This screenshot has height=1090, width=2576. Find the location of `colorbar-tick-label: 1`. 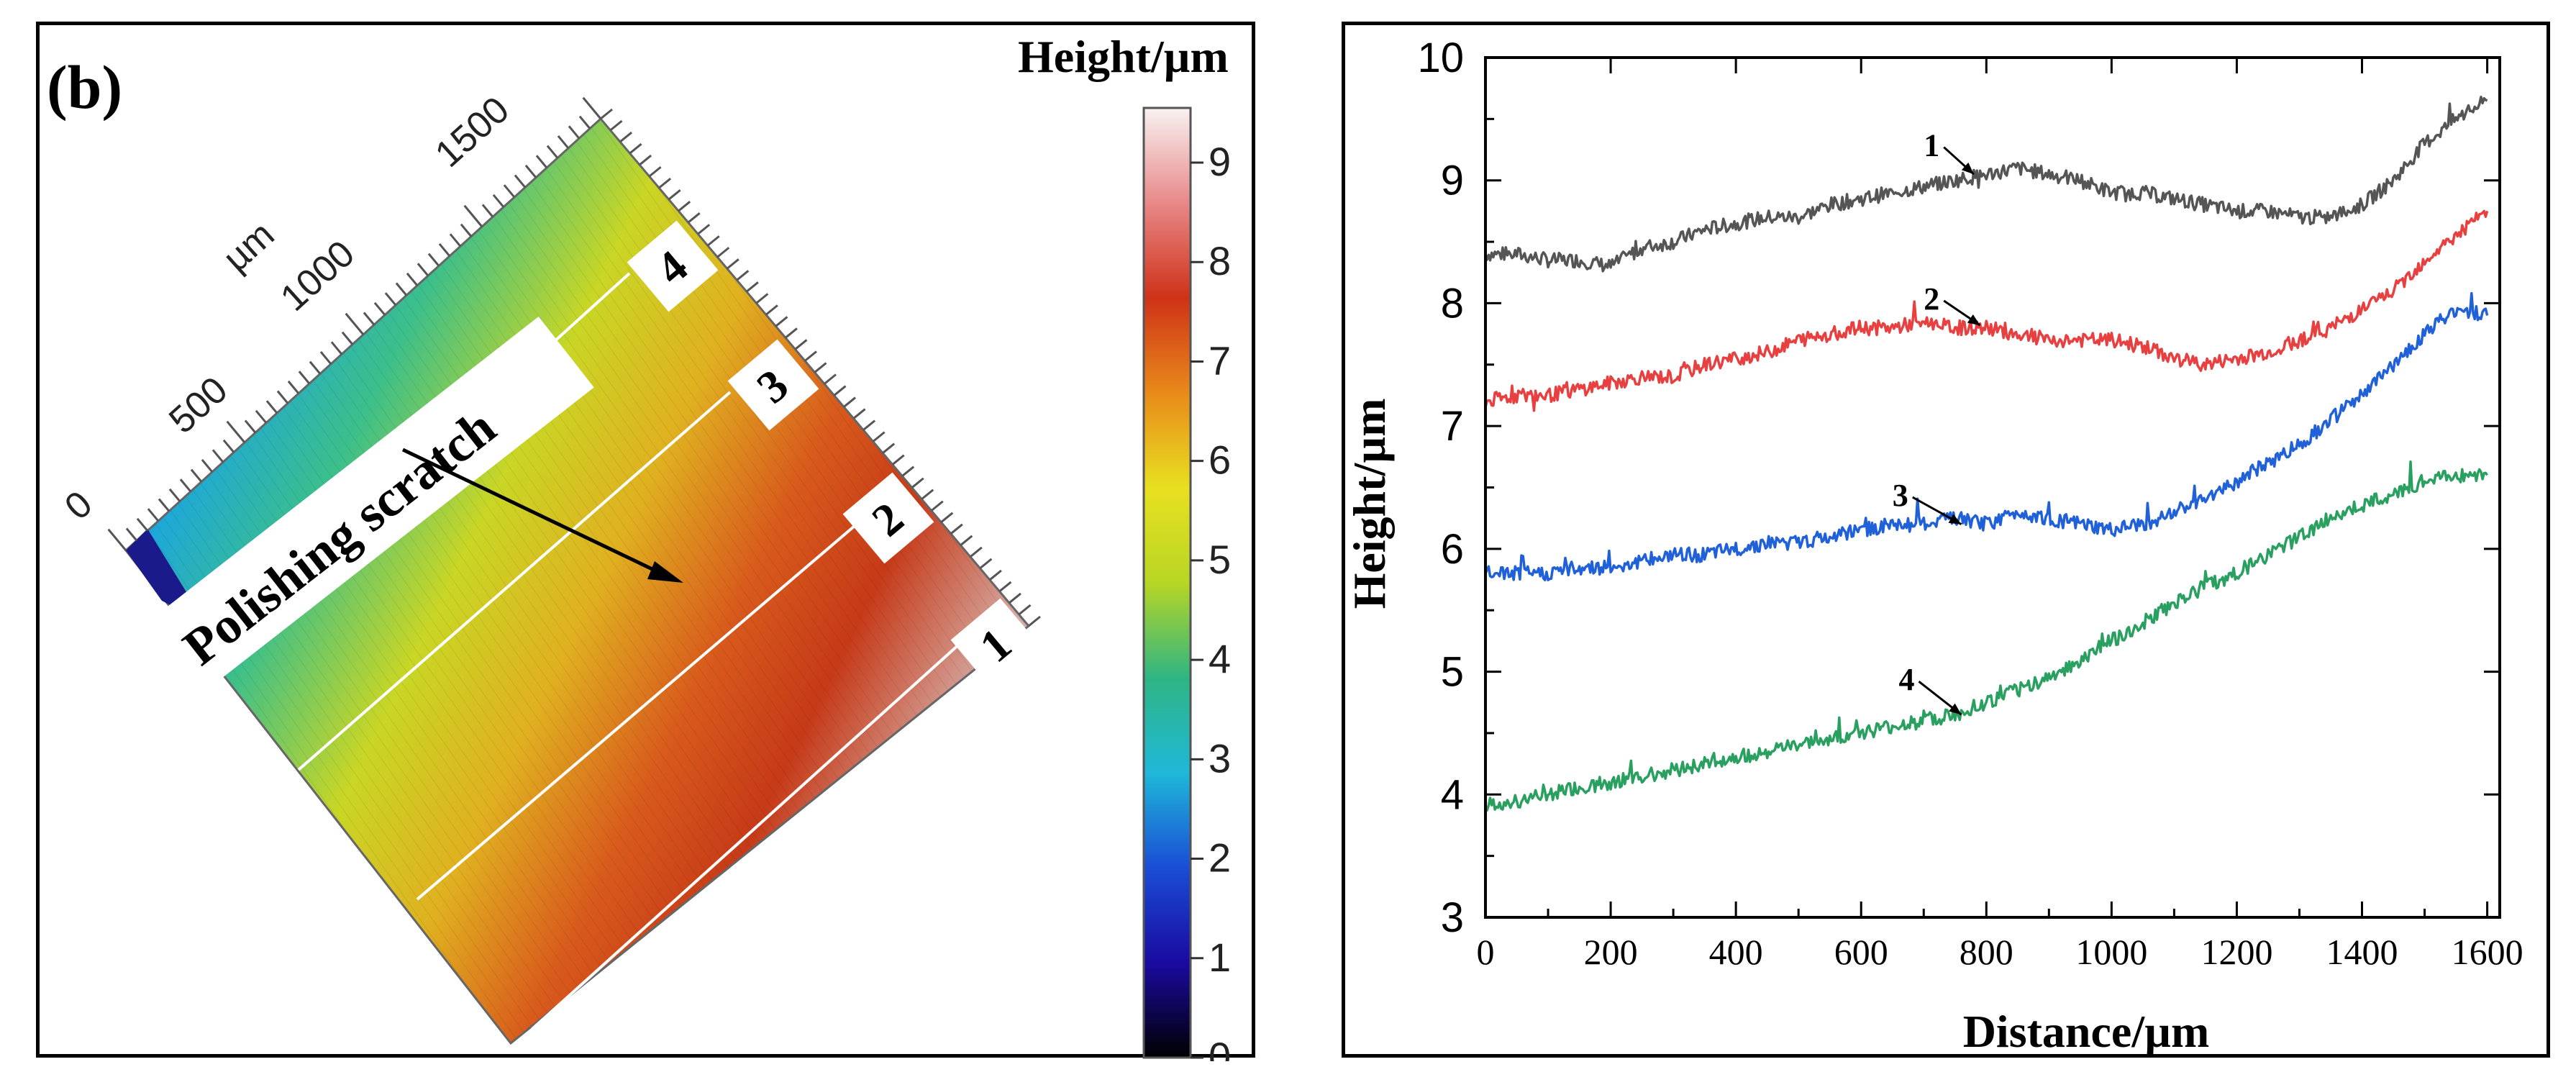

colorbar-tick-label: 1 is located at coordinates (1220, 958).